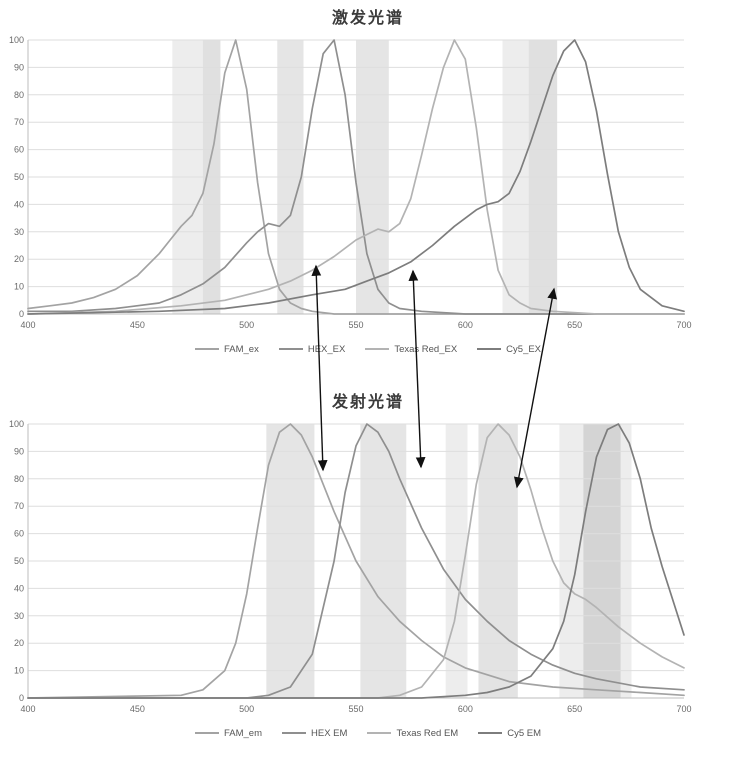  Describe the element at coordinates (427, 733) in the screenshot. I see `legend-label: Texas Red EM` at that location.